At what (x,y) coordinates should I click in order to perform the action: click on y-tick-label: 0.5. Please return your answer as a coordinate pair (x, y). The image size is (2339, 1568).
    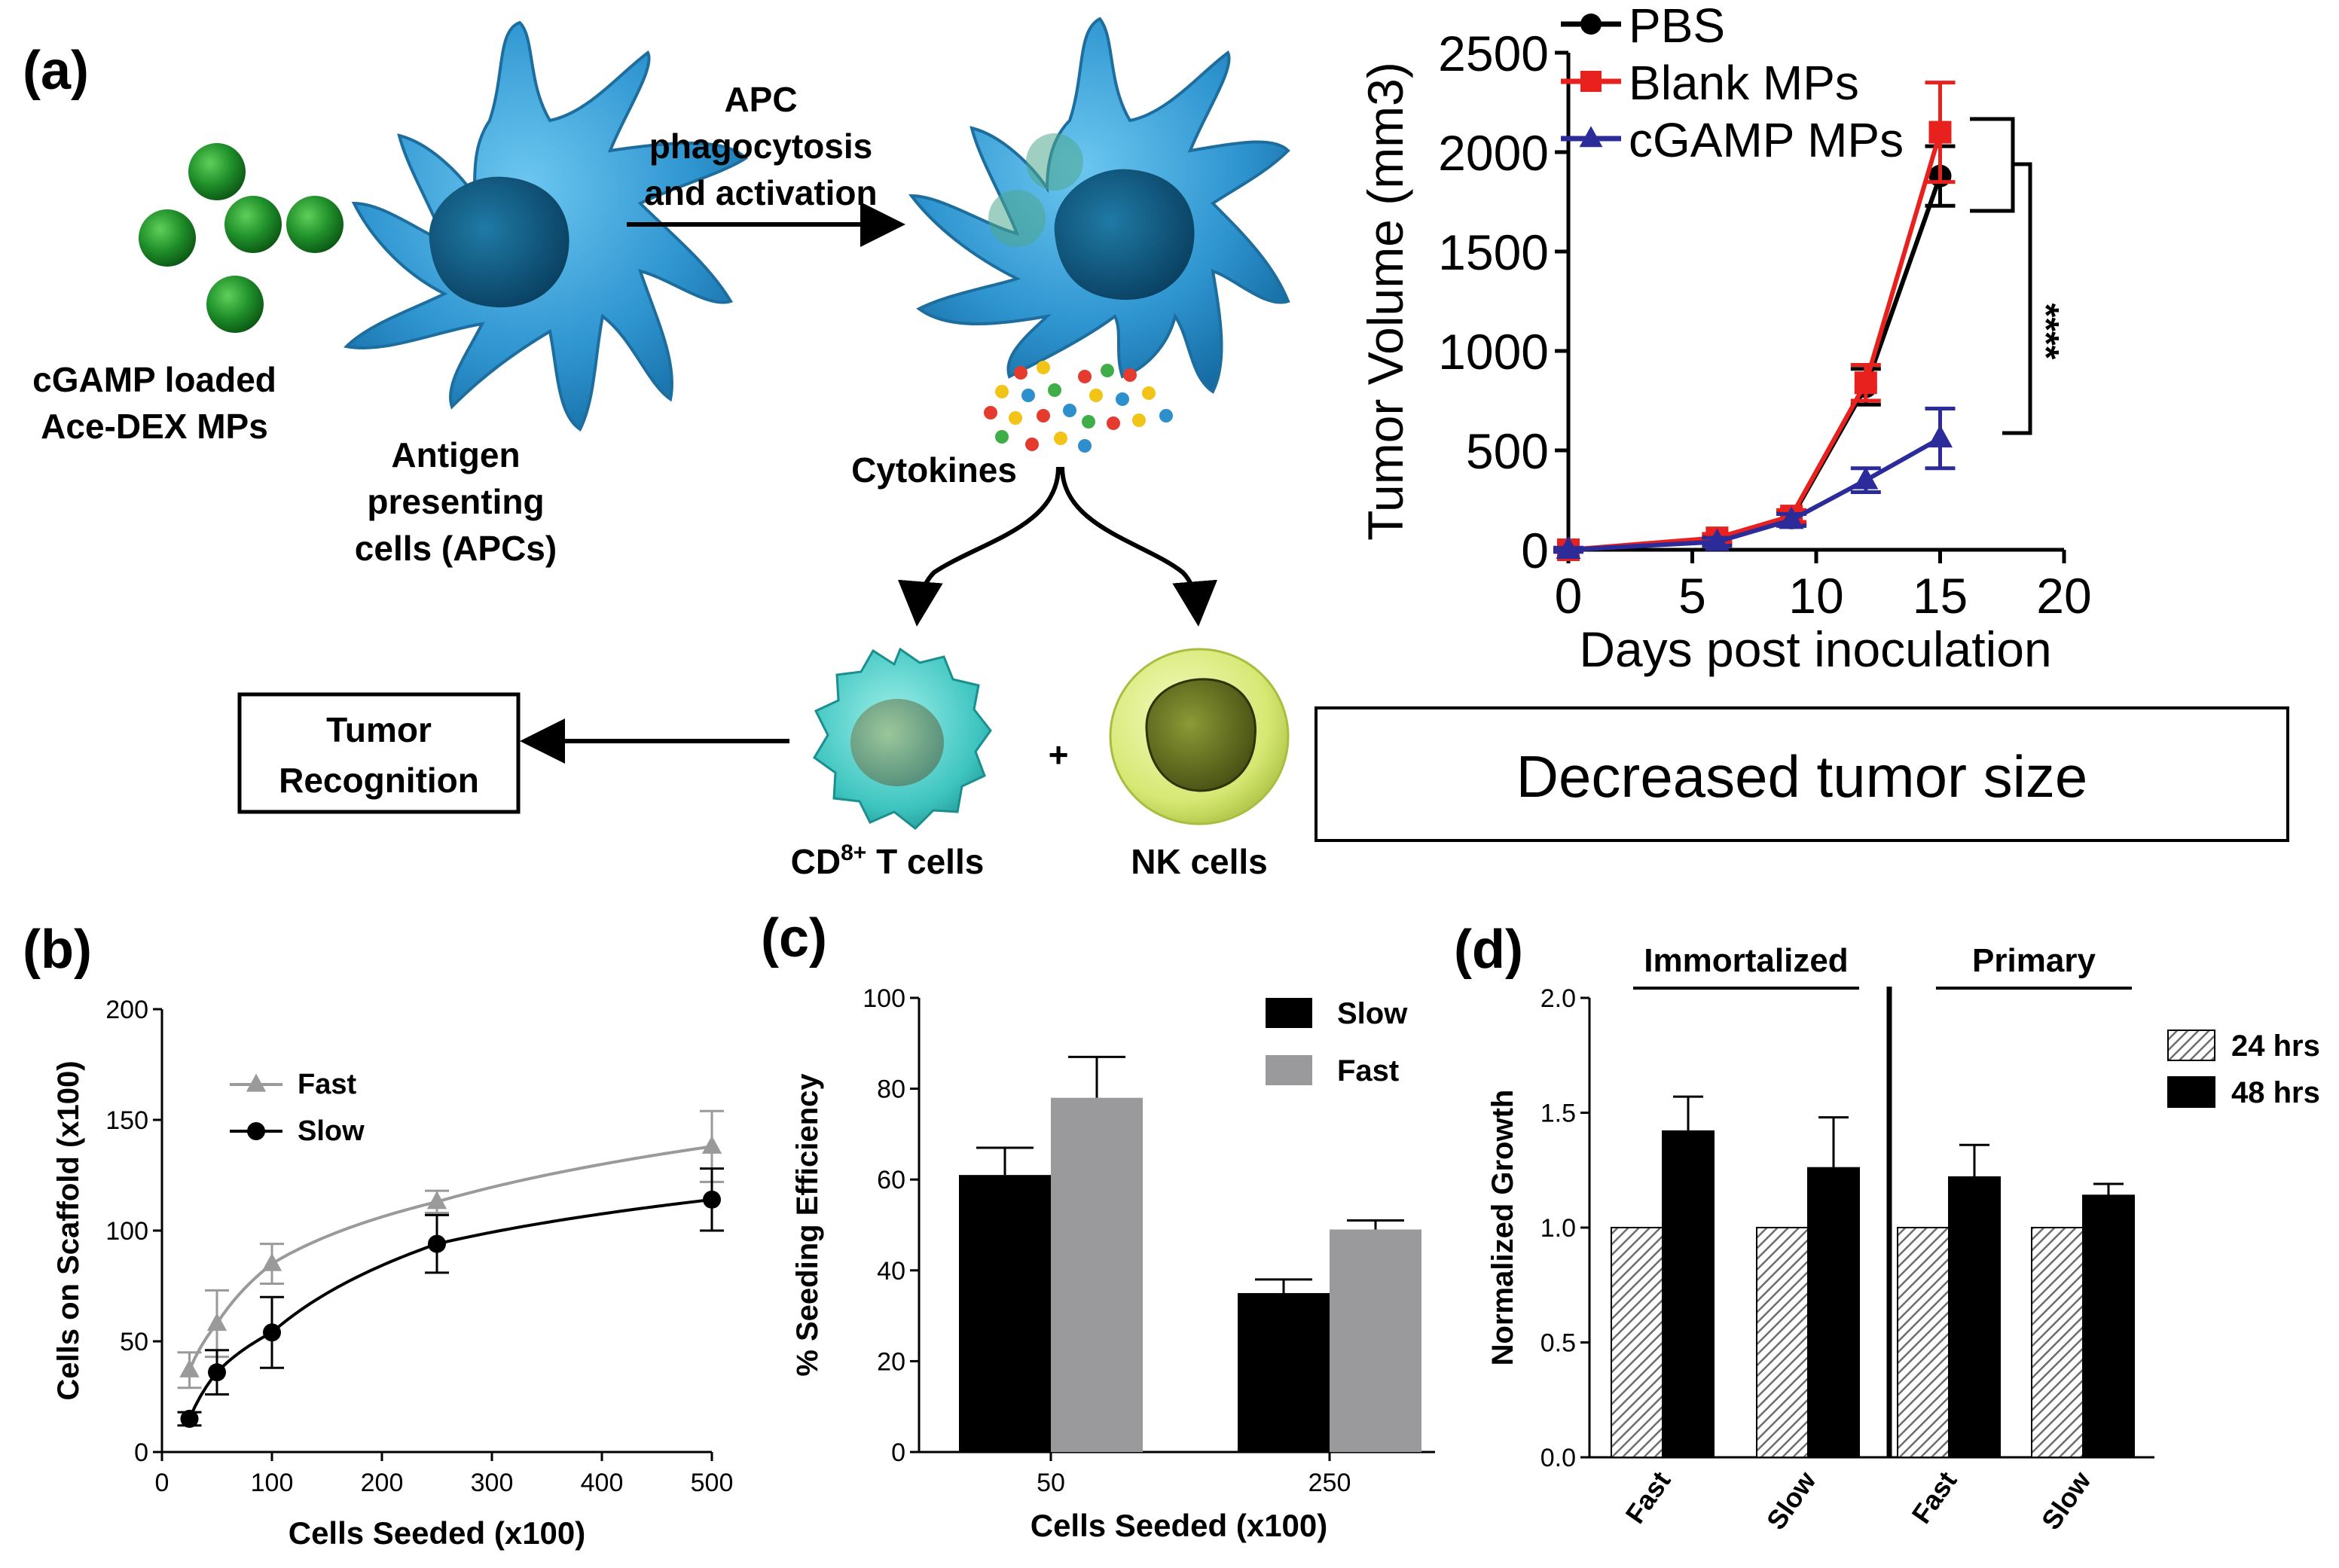
    Looking at the image, I should click on (1558, 1343).